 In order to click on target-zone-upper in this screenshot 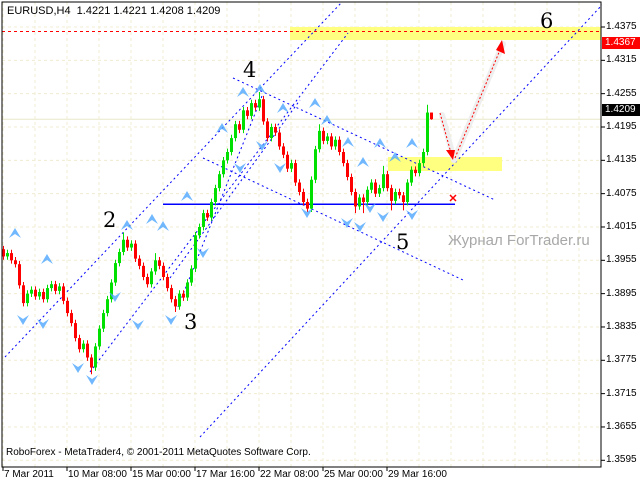, I will do `click(445, 33)`.